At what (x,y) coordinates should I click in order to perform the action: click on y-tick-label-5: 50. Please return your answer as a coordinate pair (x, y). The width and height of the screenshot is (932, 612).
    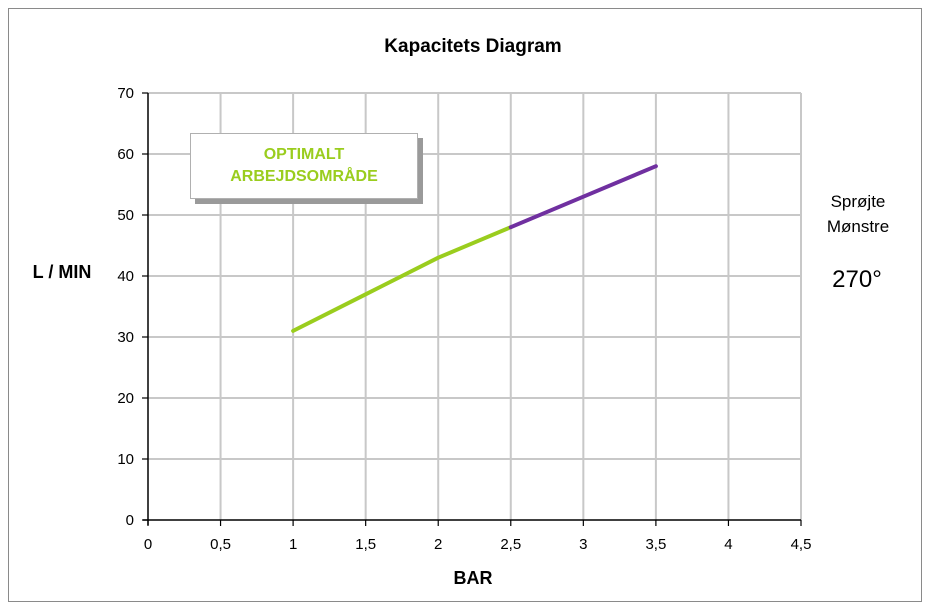
    Looking at the image, I should click on (125, 215).